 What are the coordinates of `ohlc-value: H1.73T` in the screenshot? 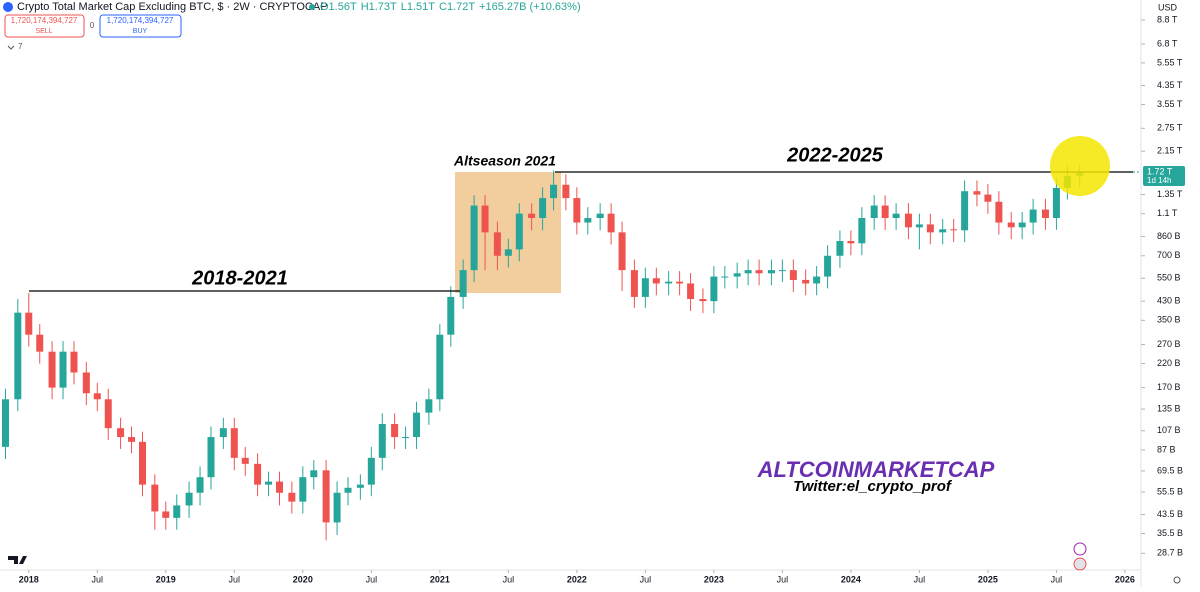 It's located at (379, 7).